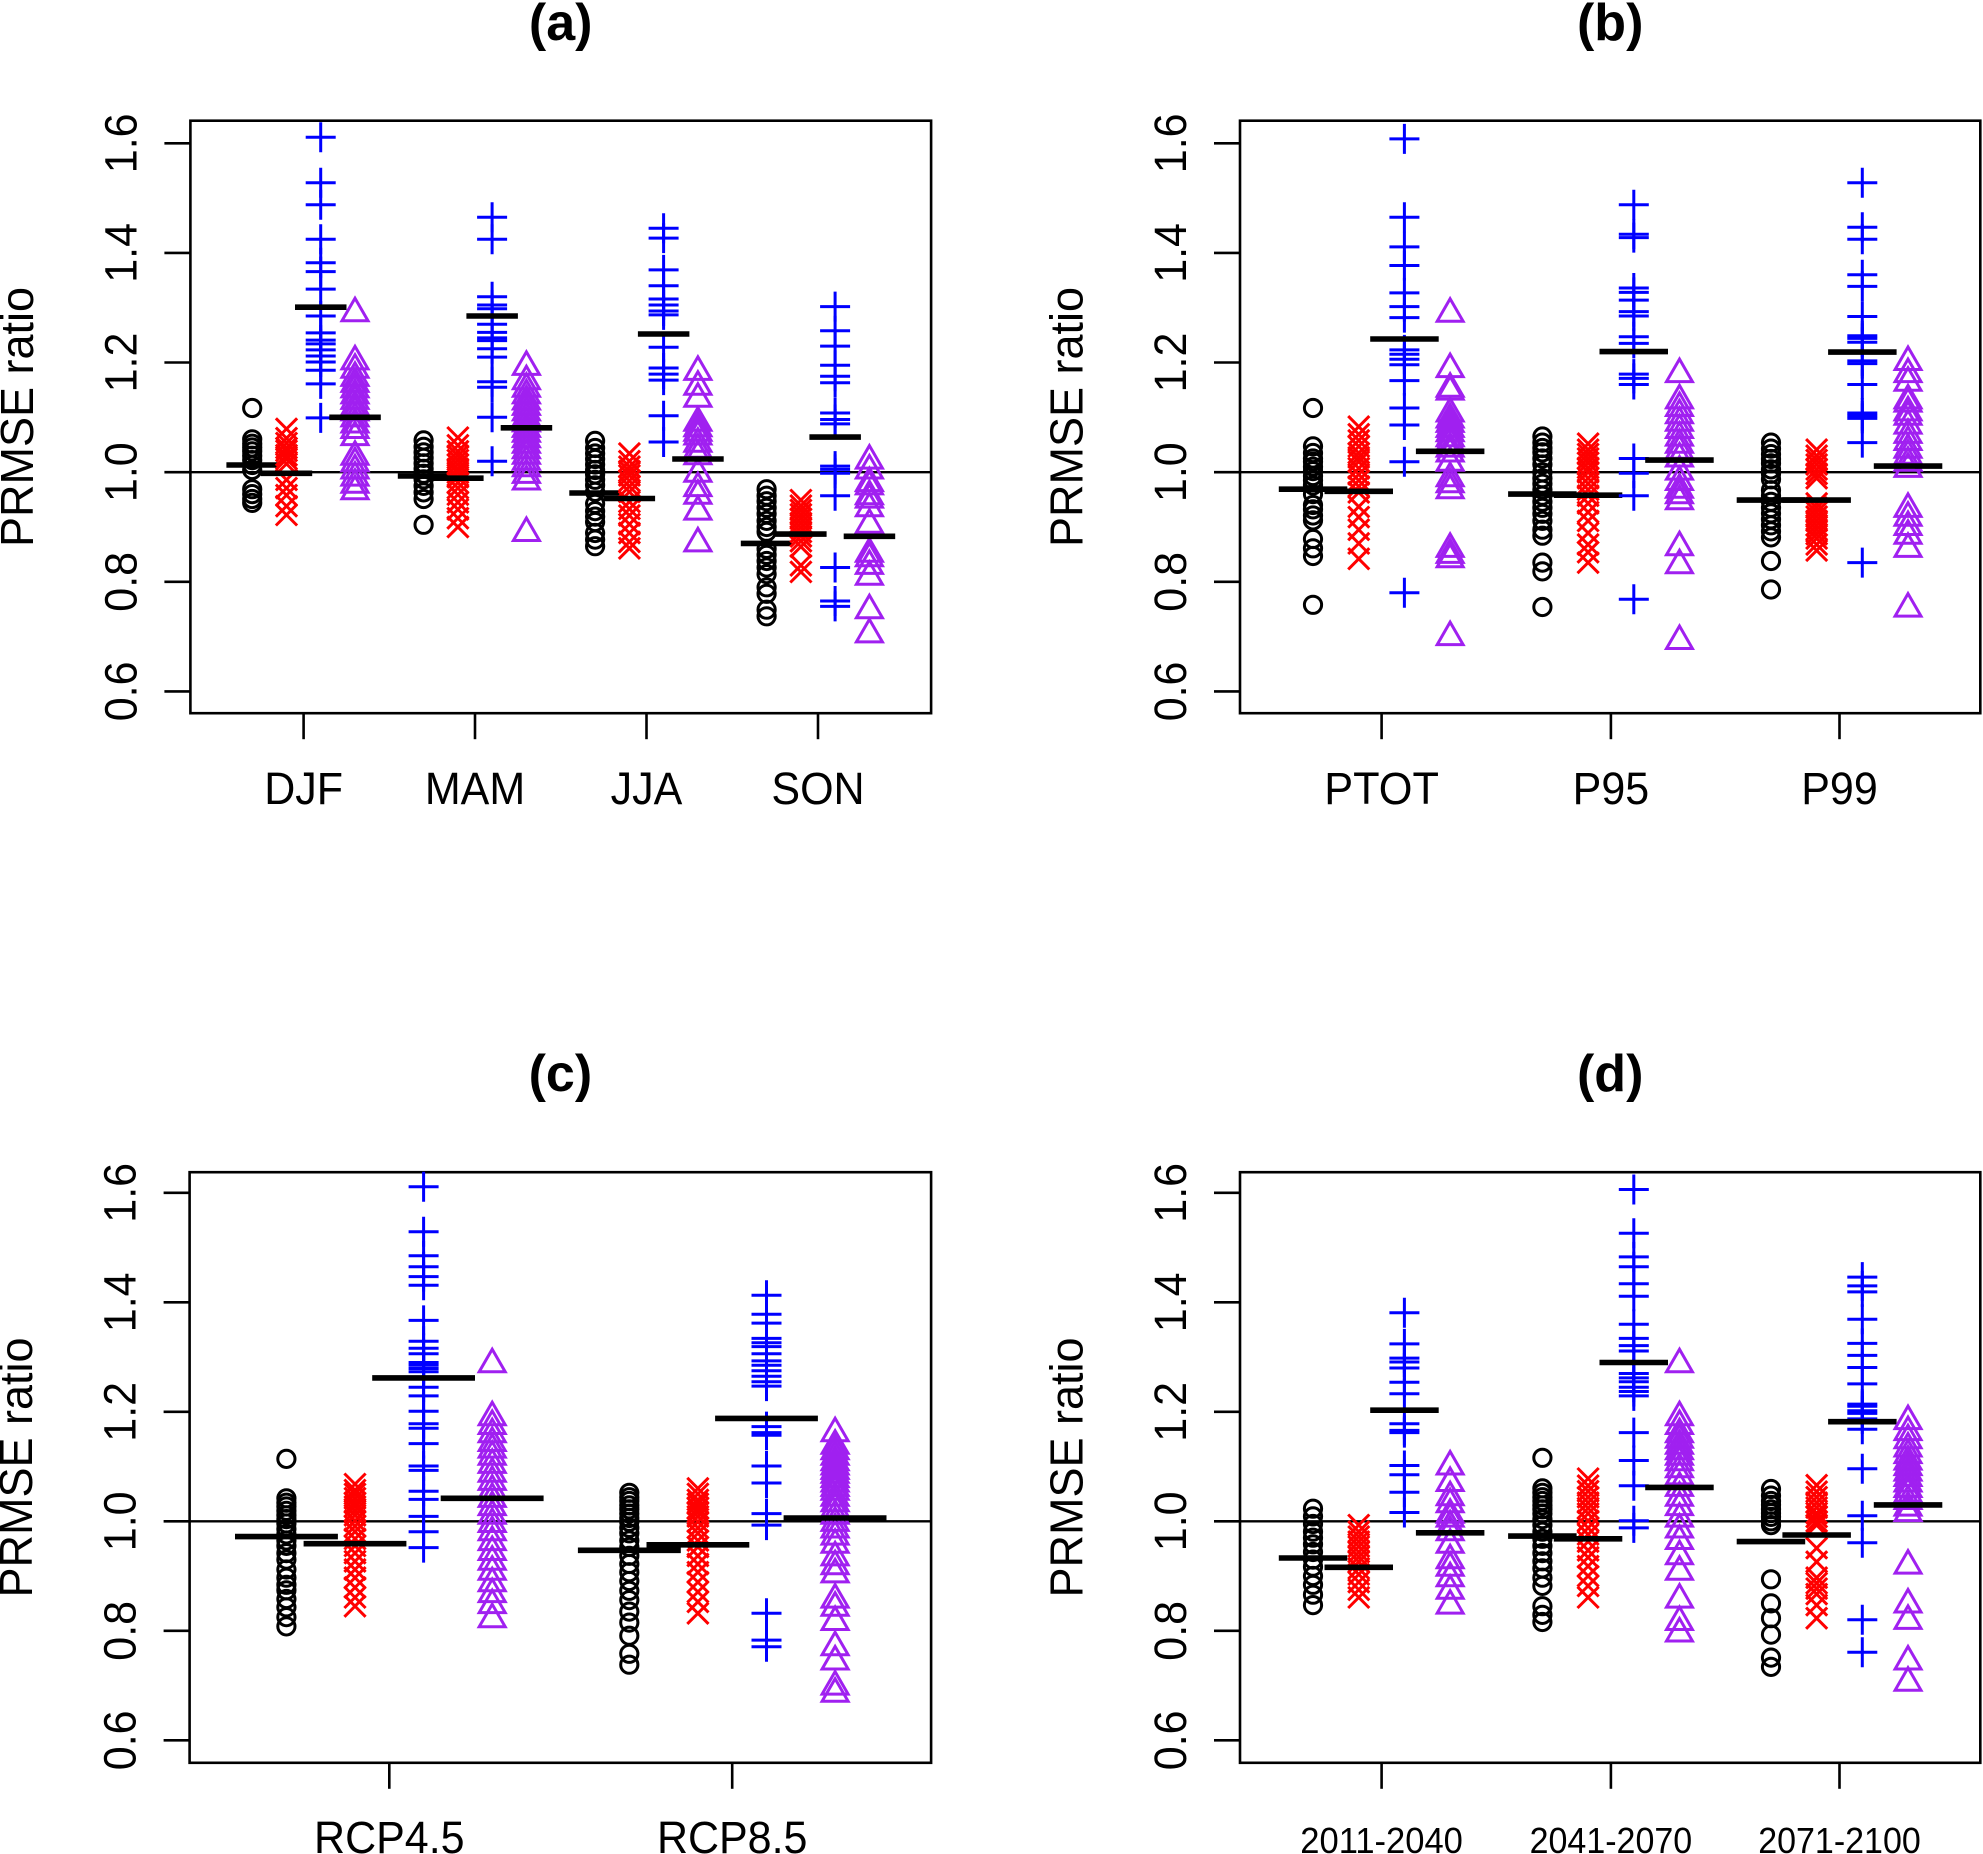  Describe the element at coordinates (303, 788) in the screenshot. I see `svg-text: DJF` at that location.